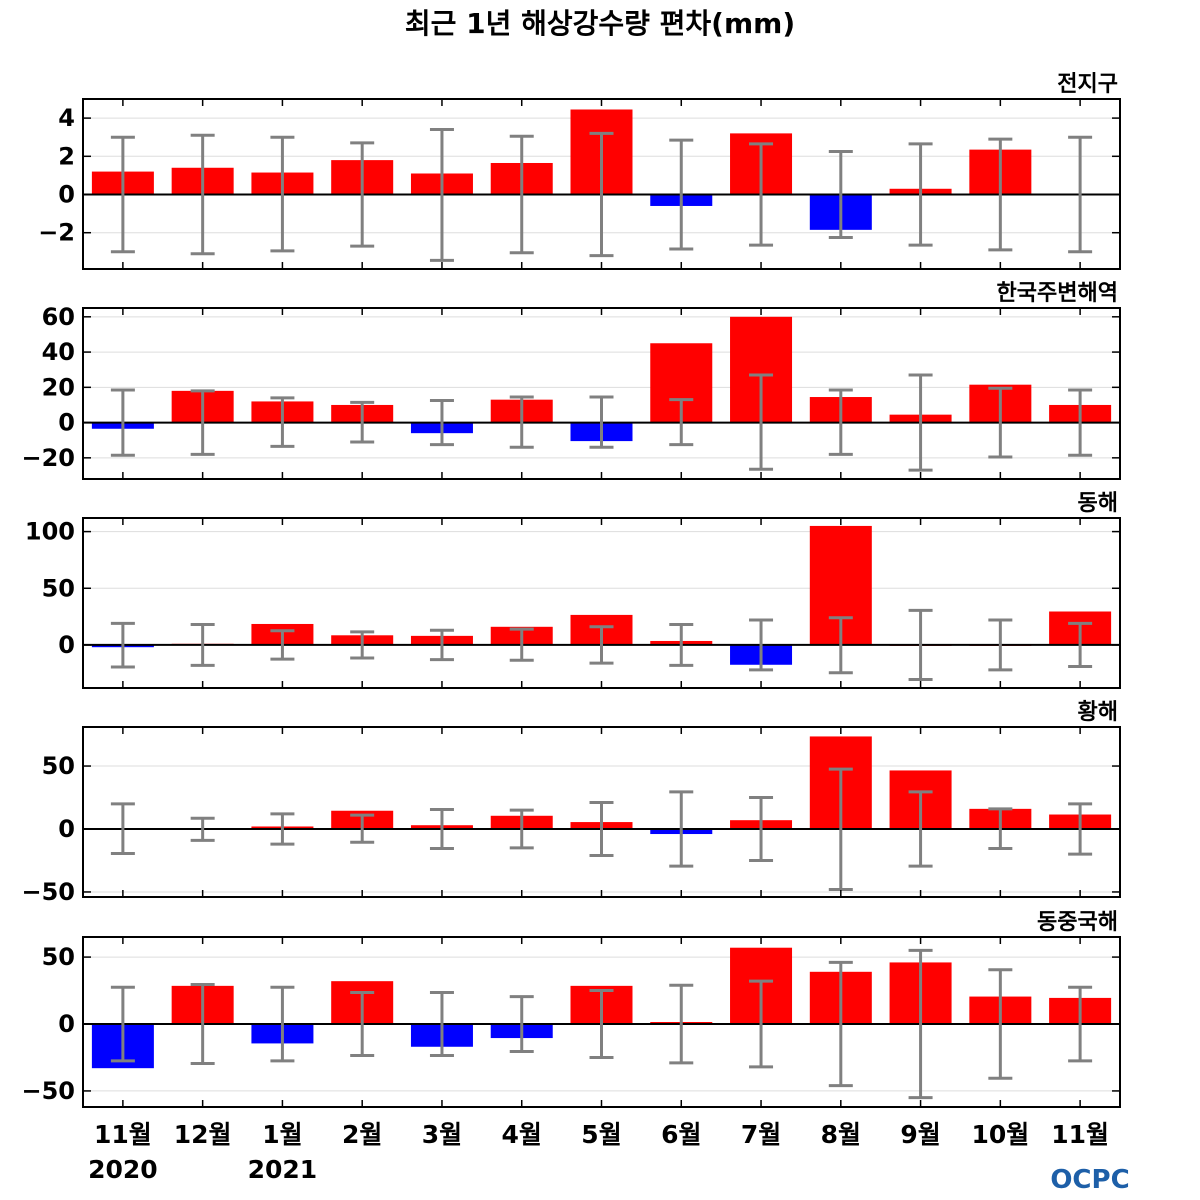 Image resolution: width=1200 pixels, height=1200 pixels. Describe the element at coordinates (601, 393) in the screenshot. I see `panel-frame` at that location.